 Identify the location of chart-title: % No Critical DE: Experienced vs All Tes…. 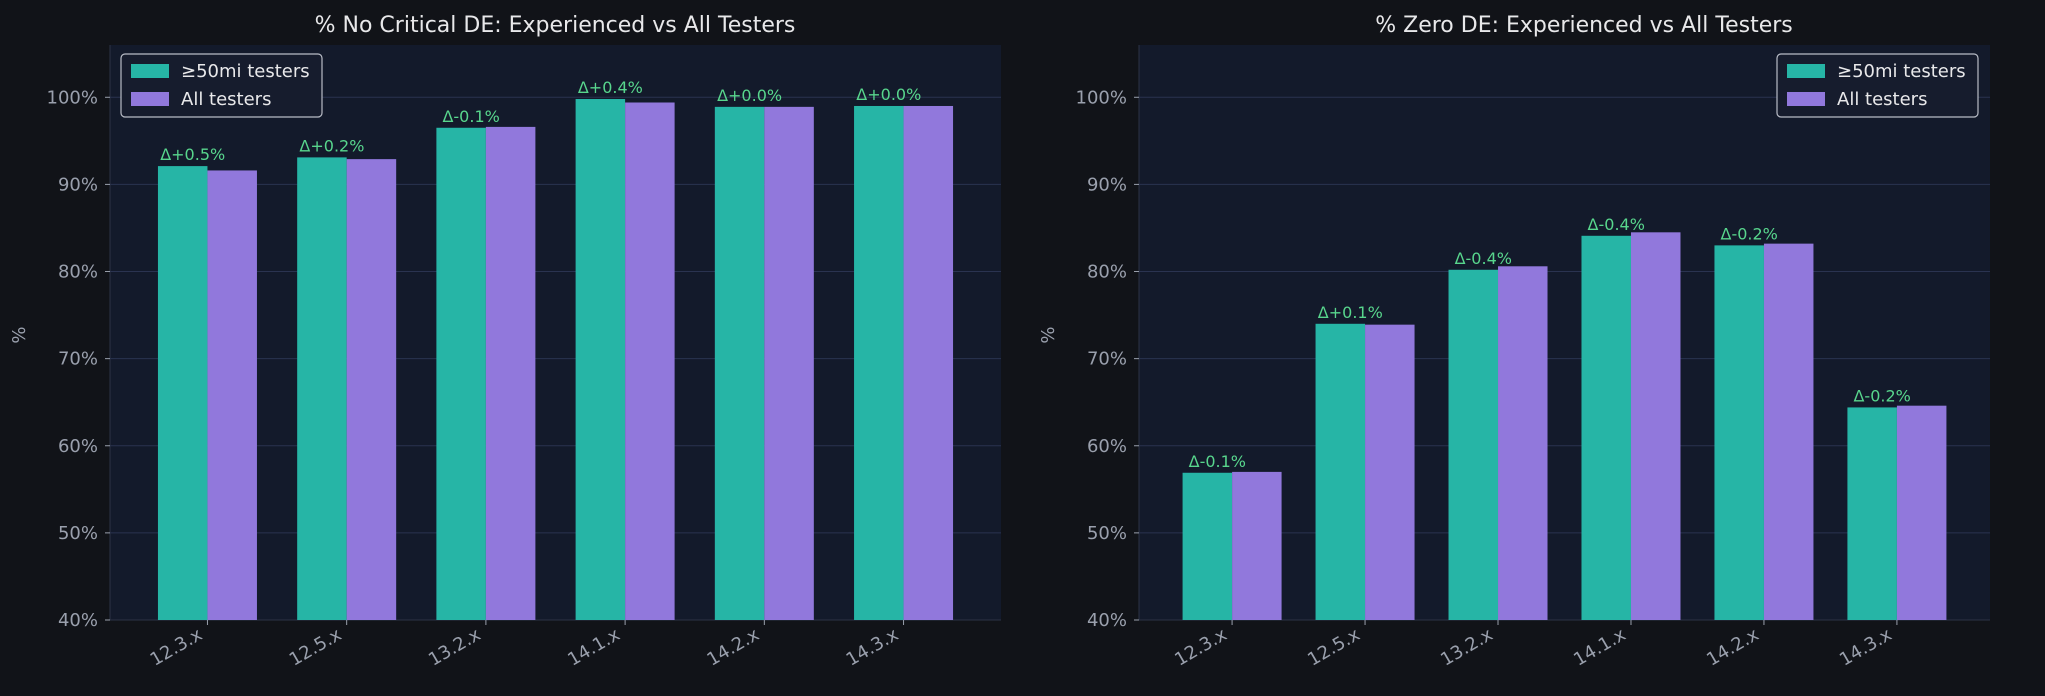
(555, 25).